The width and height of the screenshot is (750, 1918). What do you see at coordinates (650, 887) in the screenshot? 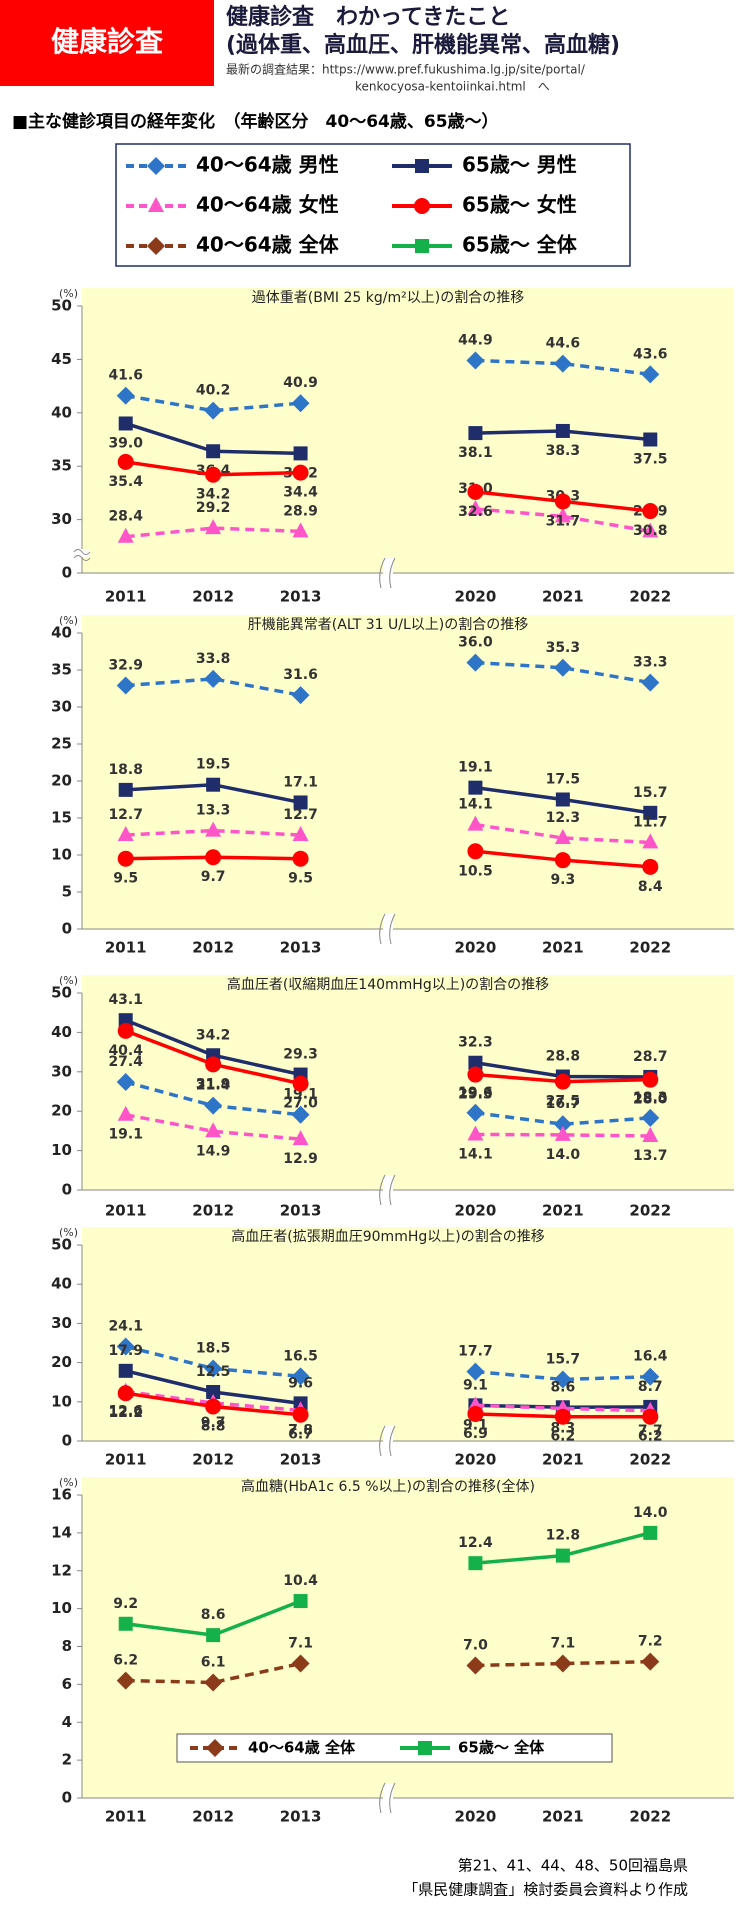
I see `value-label: 8.4` at bounding box center [650, 887].